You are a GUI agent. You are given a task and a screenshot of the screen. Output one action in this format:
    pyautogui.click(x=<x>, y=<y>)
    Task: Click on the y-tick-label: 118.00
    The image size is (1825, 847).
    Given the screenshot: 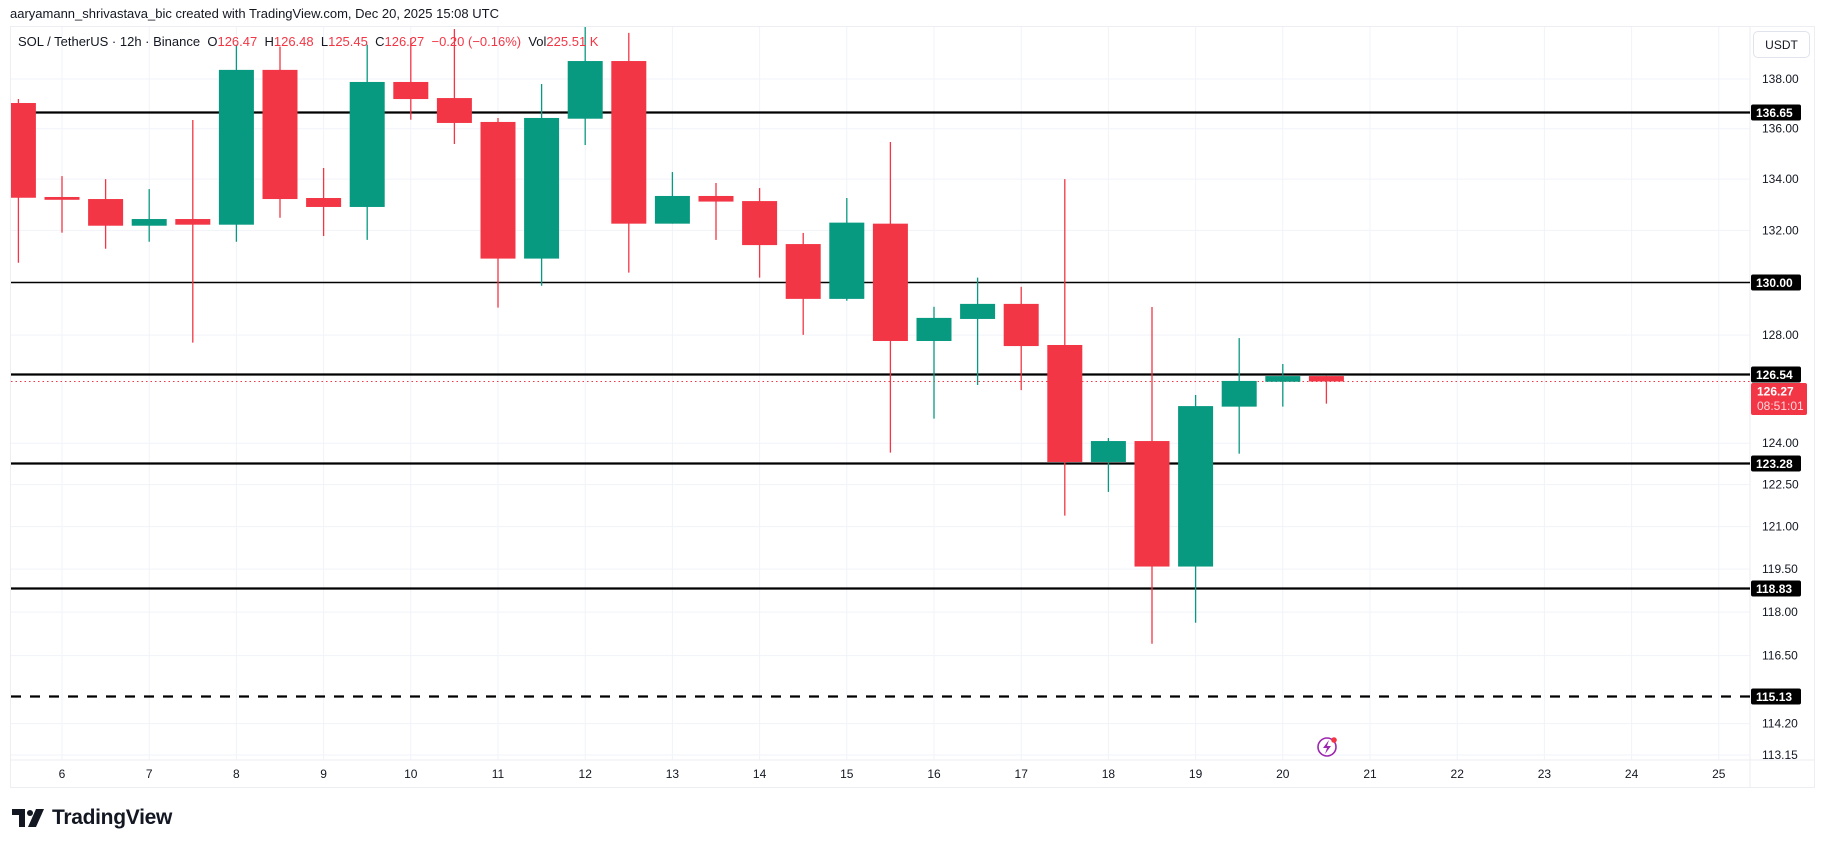 What is the action you would take?
    pyautogui.click(x=1780, y=612)
    